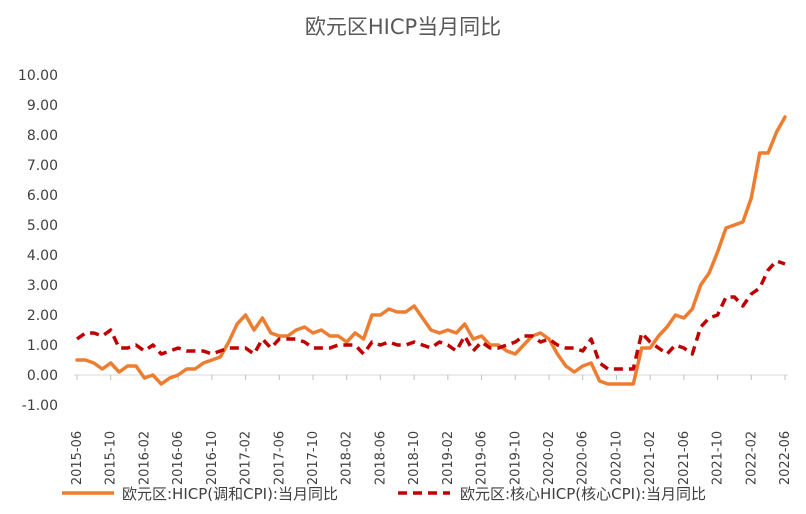 The height and width of the screenshot is (514, 806). I want to click on x-tick-label: 2015-06, so click(77, 458).